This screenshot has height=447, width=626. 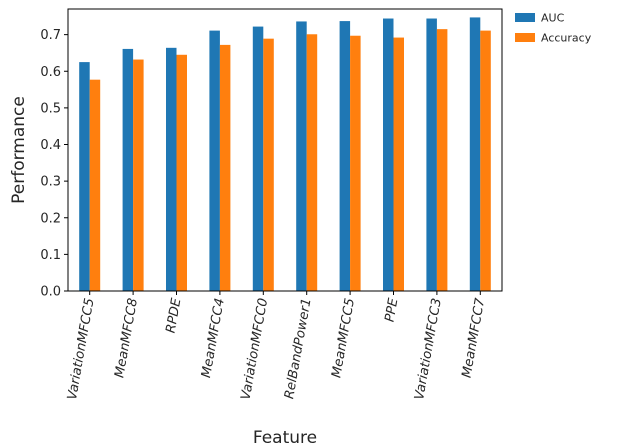 What do you see at coordinates (181, 172) in the screenshot?
I see `bar-accuracy-rpde` at bounding box center [181, 172].